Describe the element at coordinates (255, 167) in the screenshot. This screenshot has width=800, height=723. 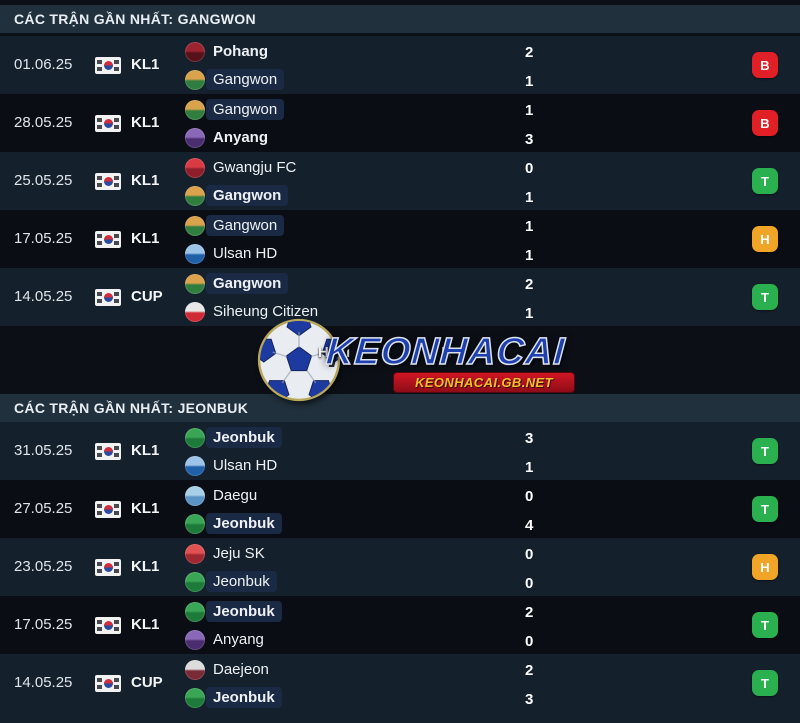
I see `home-team-name: Gwangju FC` at that location.